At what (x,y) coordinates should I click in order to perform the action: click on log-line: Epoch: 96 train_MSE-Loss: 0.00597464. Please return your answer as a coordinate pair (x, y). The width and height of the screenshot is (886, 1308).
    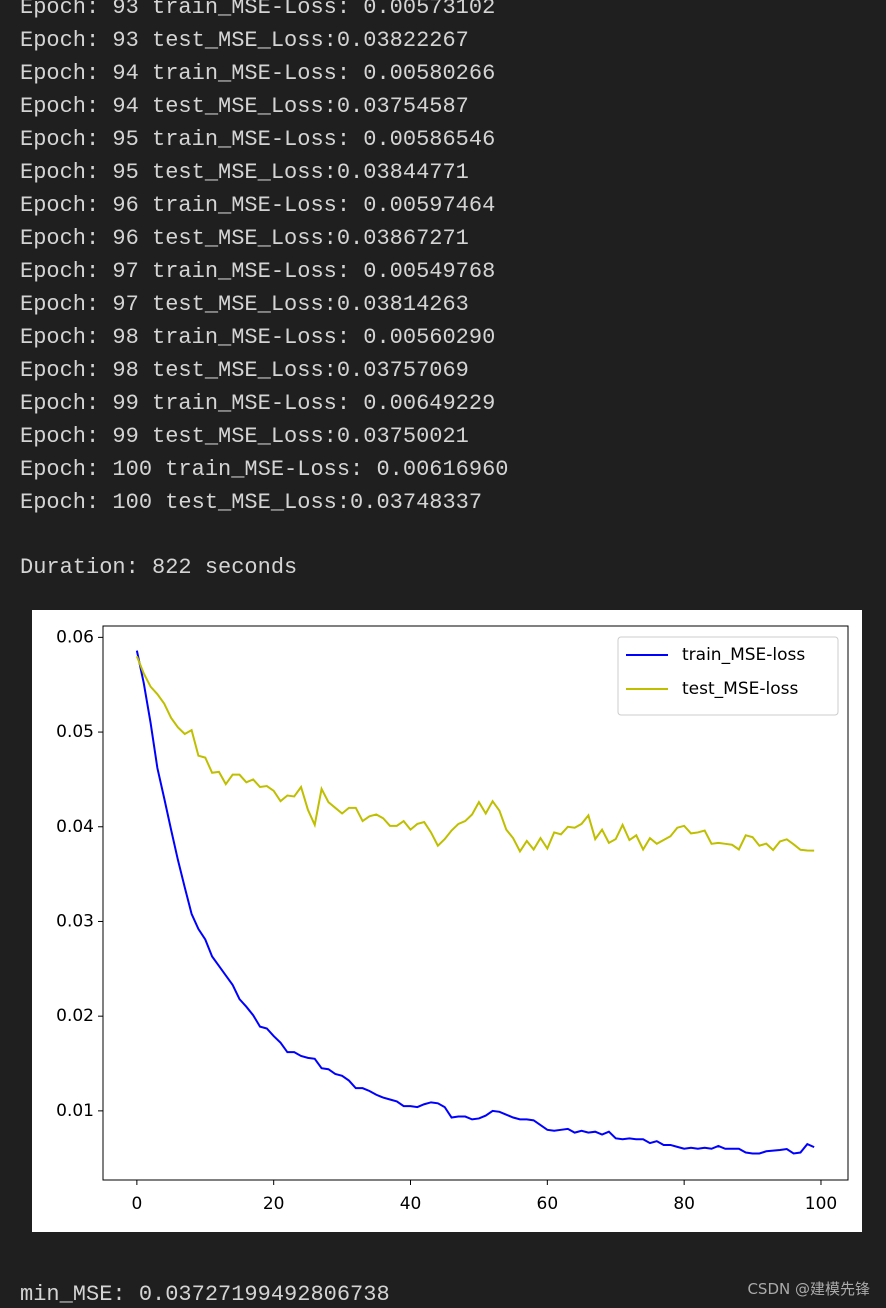
    Looking at the image, I should click on (258, 205).